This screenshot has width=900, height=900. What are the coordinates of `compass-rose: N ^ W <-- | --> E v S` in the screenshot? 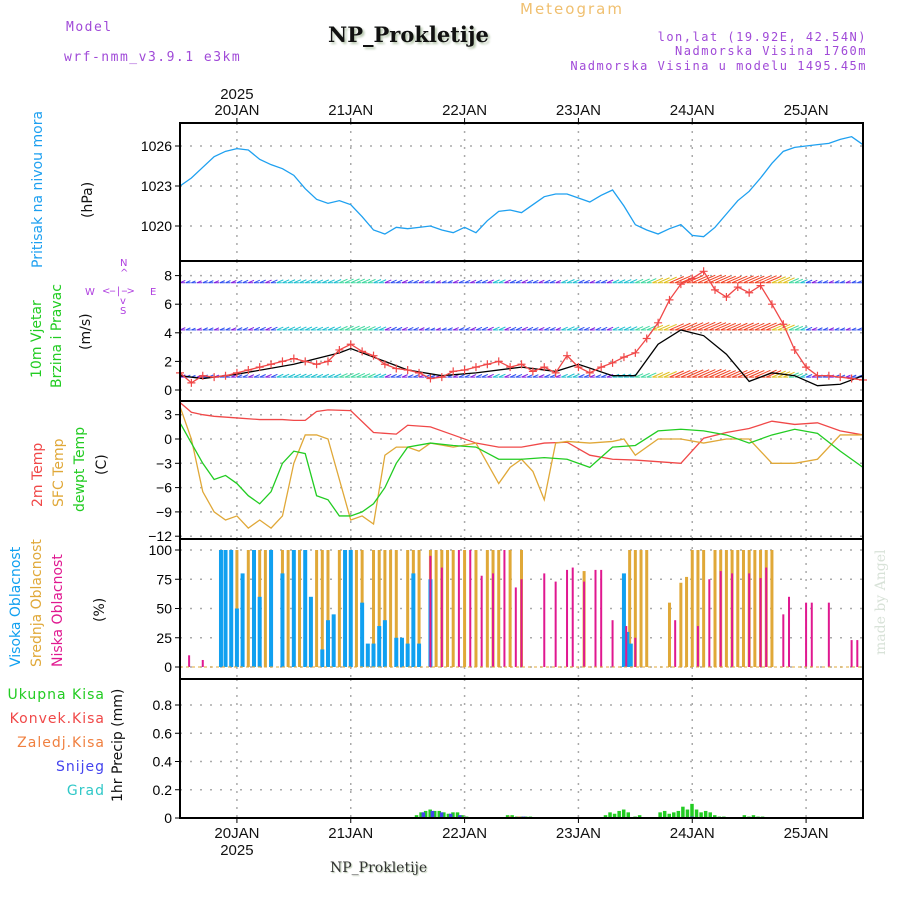 It's located at (127, 293).